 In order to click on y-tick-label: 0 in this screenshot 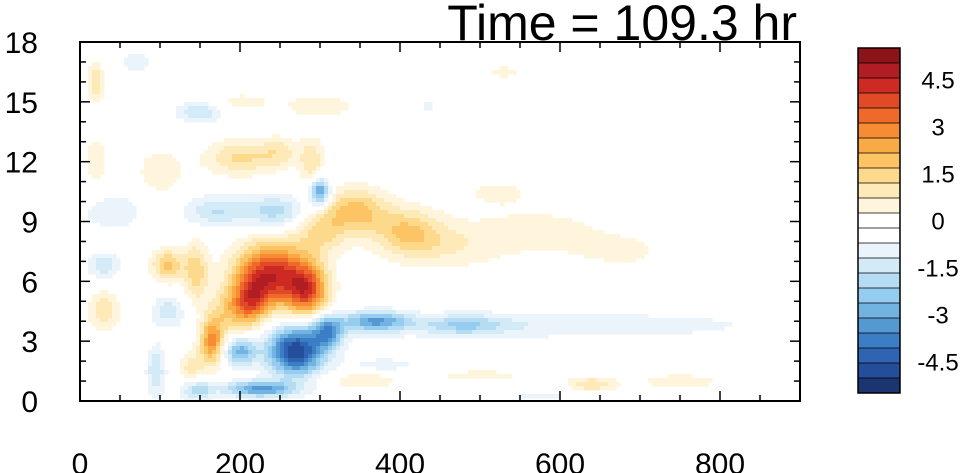, I will do `click(29, 402)`.